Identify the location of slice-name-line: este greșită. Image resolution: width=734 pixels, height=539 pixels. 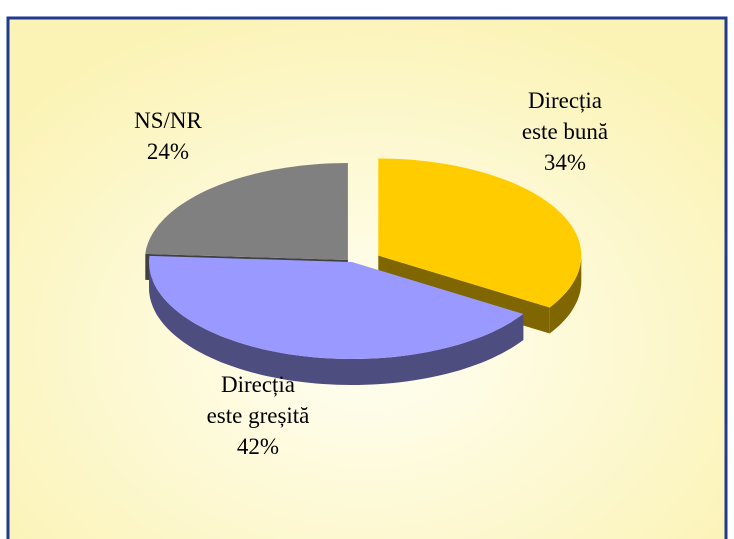
(258, 415).